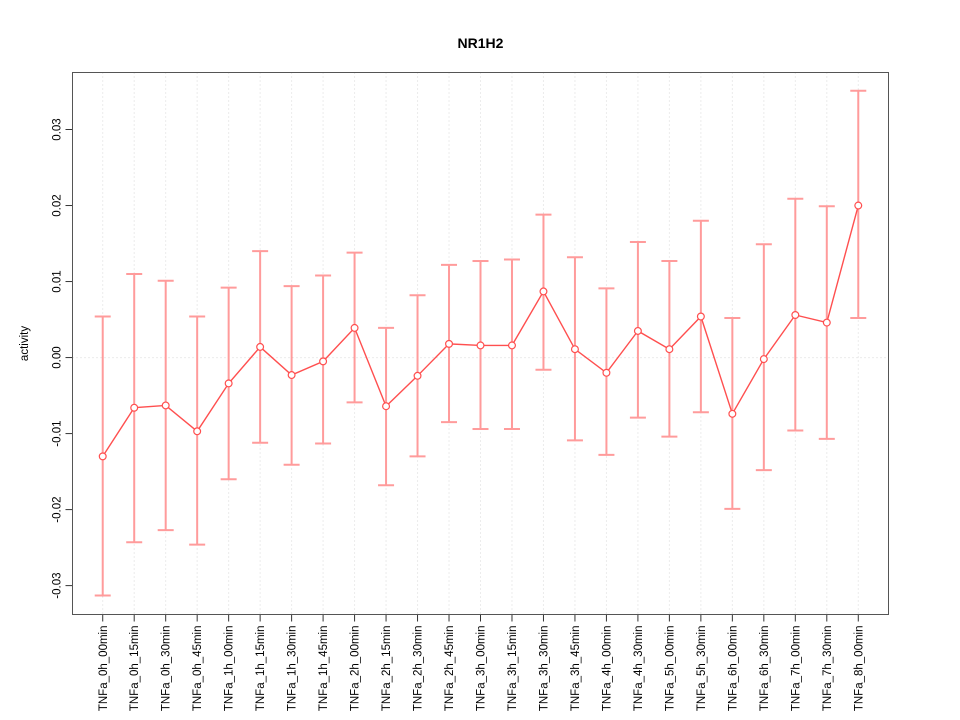 This screenshot has height=720, width=960. Describe the element at coordinates (481, 43) in the screenshot. I see `chart-title: NR1H2` at that location.